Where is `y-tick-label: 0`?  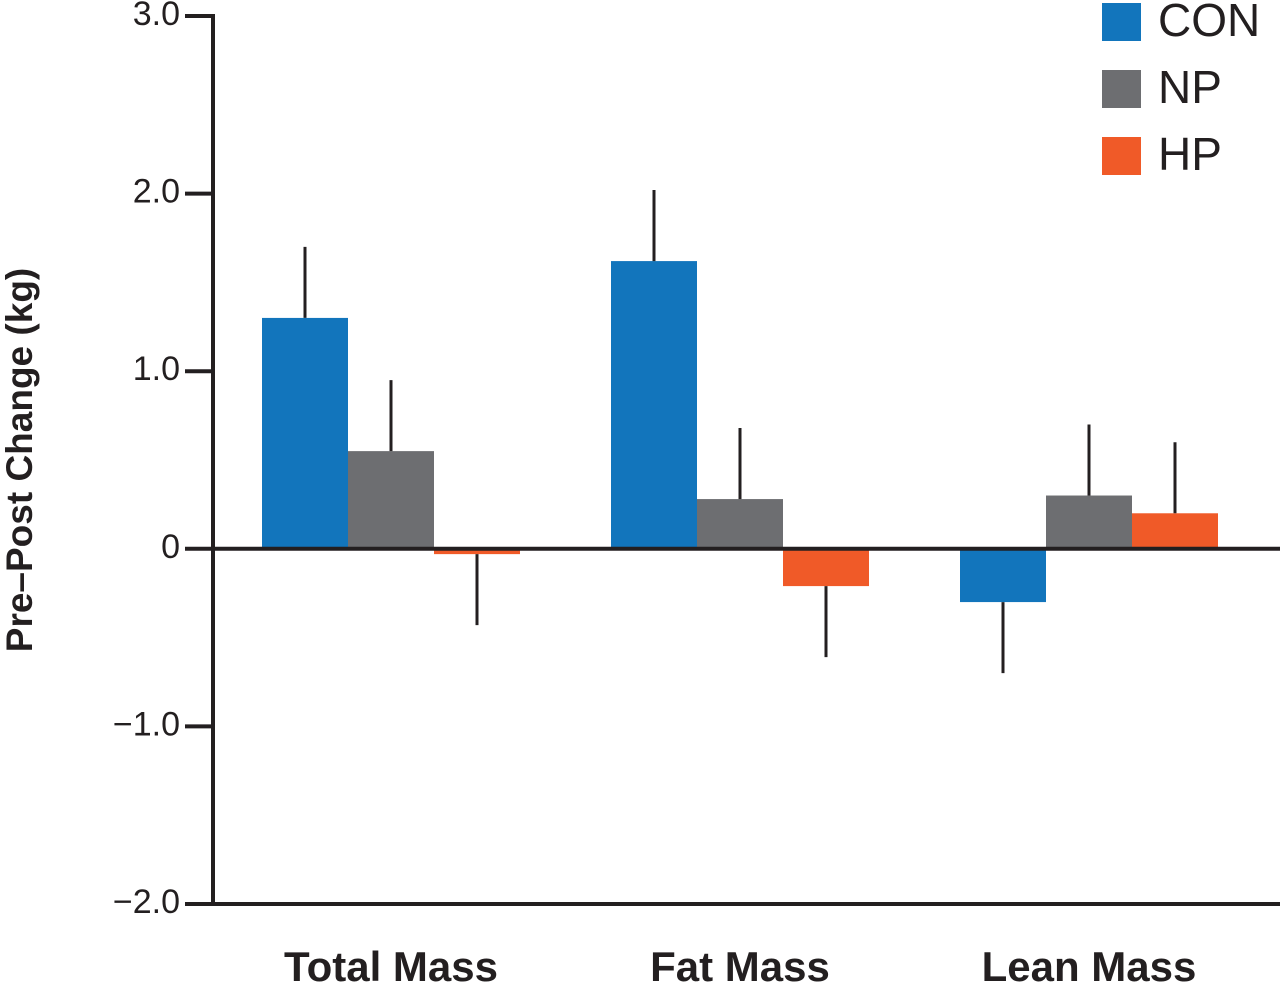 y-tick-label: 0 is located at coordinates (170, 547).